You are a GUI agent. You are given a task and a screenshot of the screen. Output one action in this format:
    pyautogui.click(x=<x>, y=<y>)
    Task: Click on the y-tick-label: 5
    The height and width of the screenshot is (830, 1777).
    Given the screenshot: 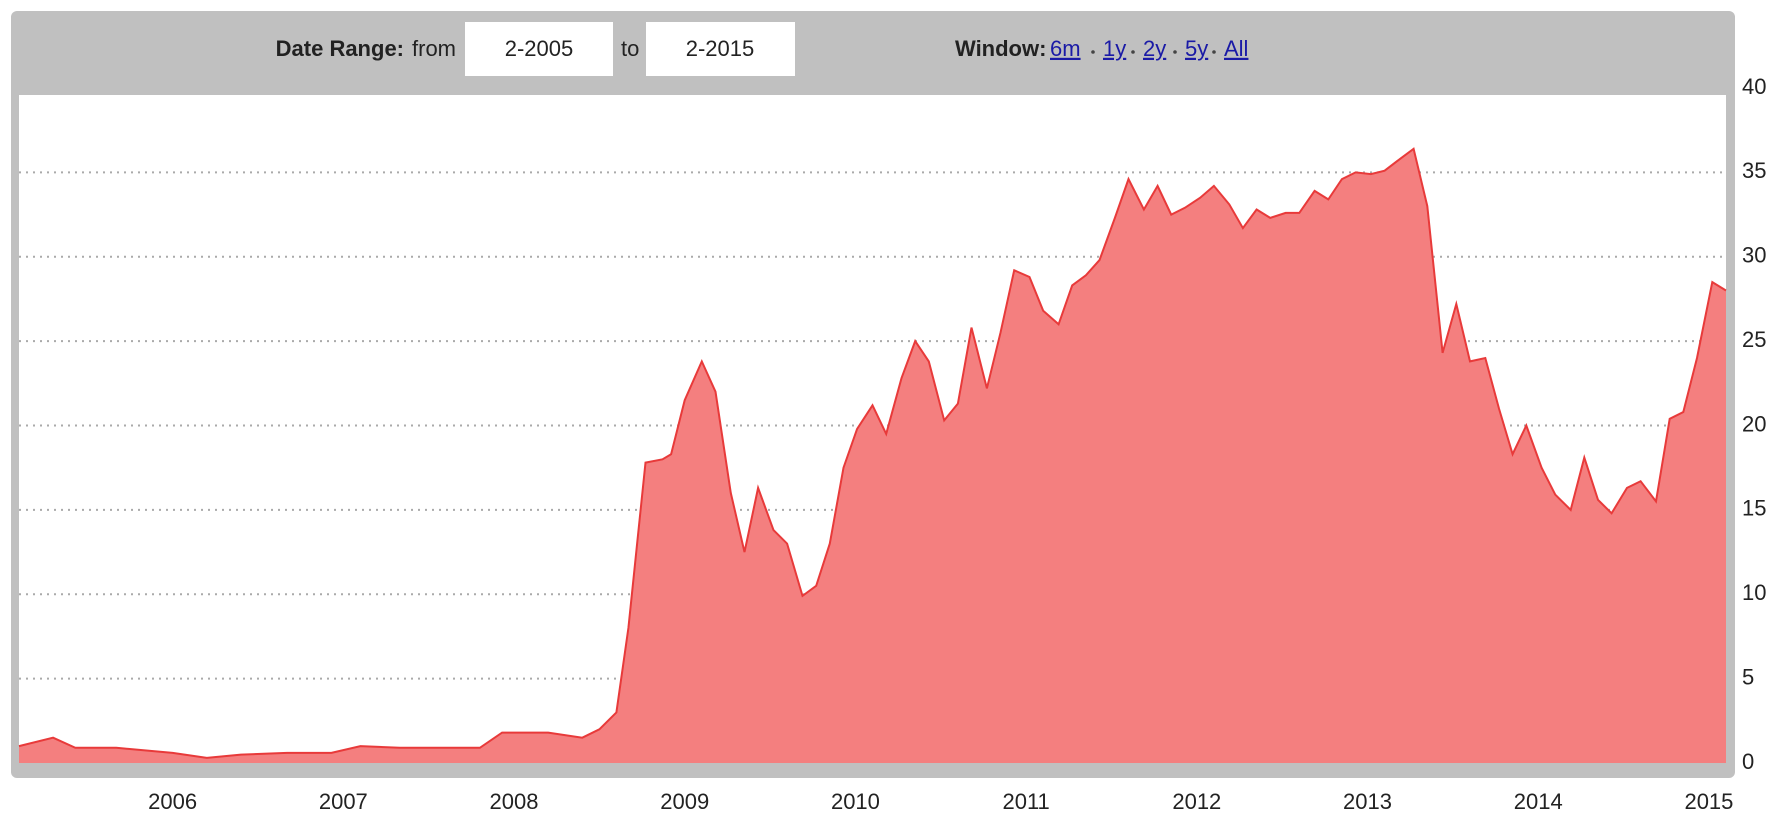 What is the action you would take?
    pyautogui.click(x=1748, y=676)
    